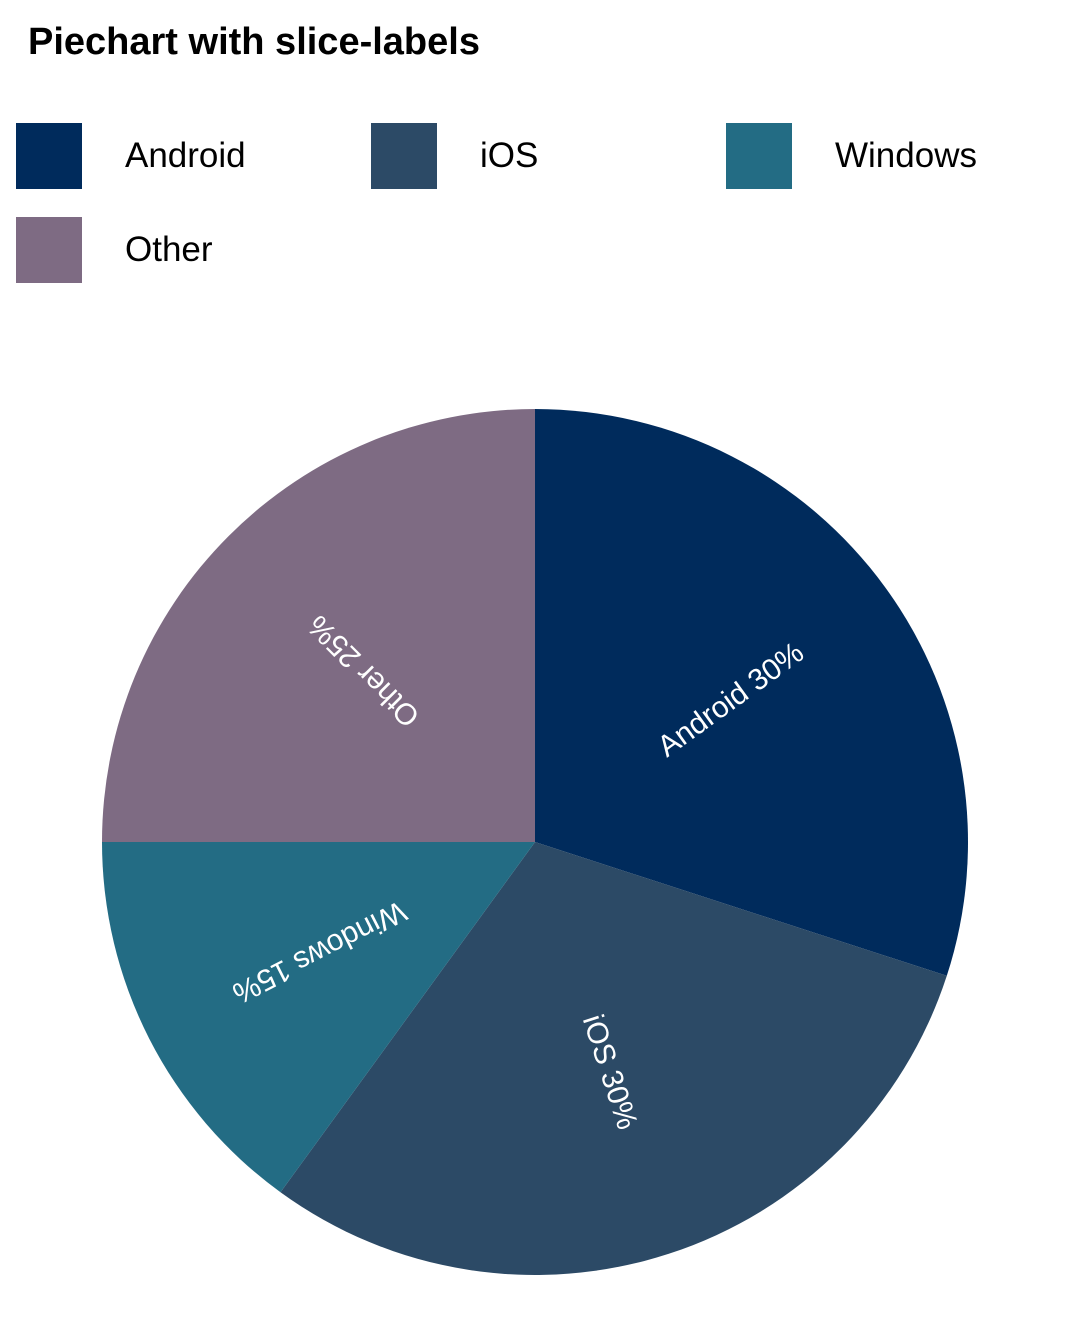 Image resolution: width=1075 pixels, height=1341 pixels. Describe the element at coordinates (318, 1017) in the screenshot. I see `pie-slice-windows` at that location.